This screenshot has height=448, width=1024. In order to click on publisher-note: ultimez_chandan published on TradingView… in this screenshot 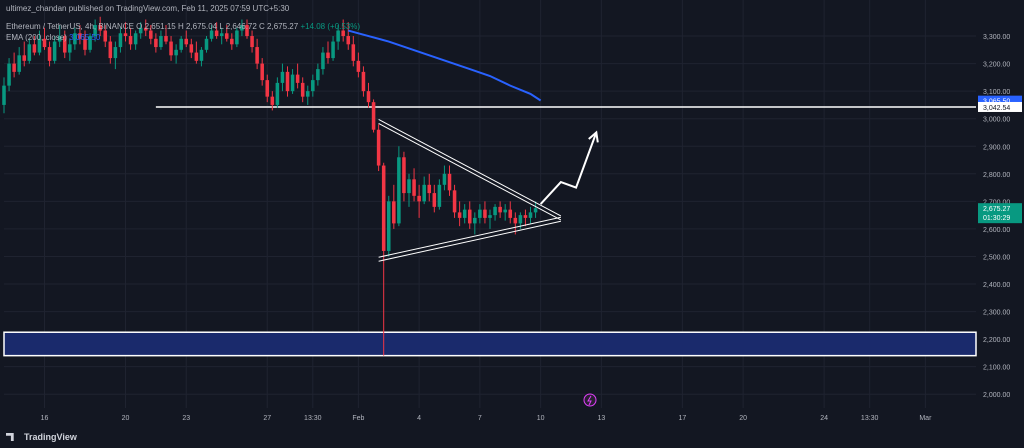, I will do `click(148, 8)`.